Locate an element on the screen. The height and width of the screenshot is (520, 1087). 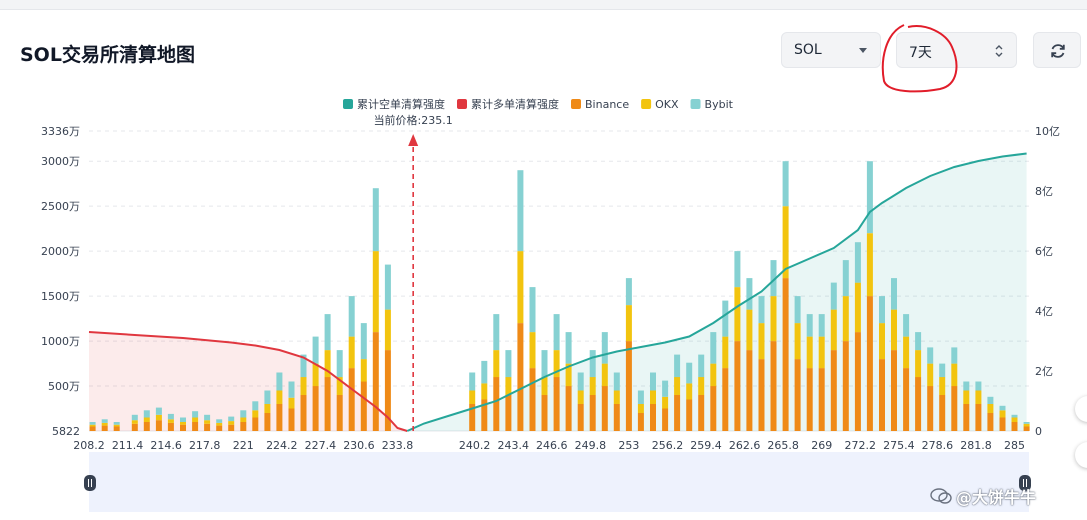
zoom-slider-track is located at coordinates (559, 482).